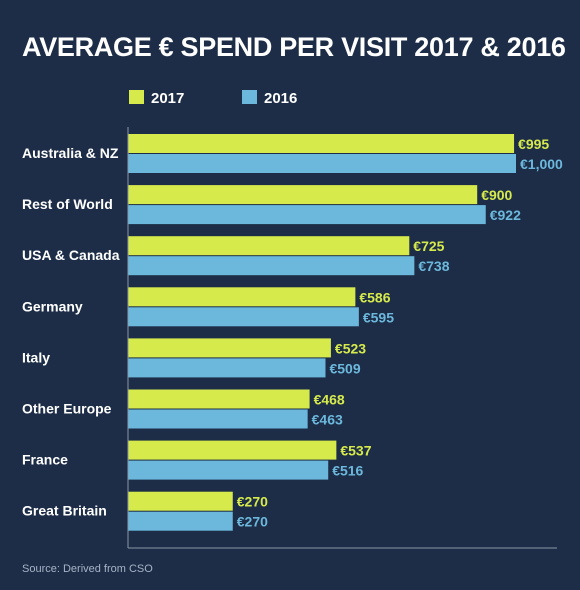  What do you see at coordinates (347, 471) in the screenshot?
I see `data-label-2016-france: €516` at bounding box center [347, 471].